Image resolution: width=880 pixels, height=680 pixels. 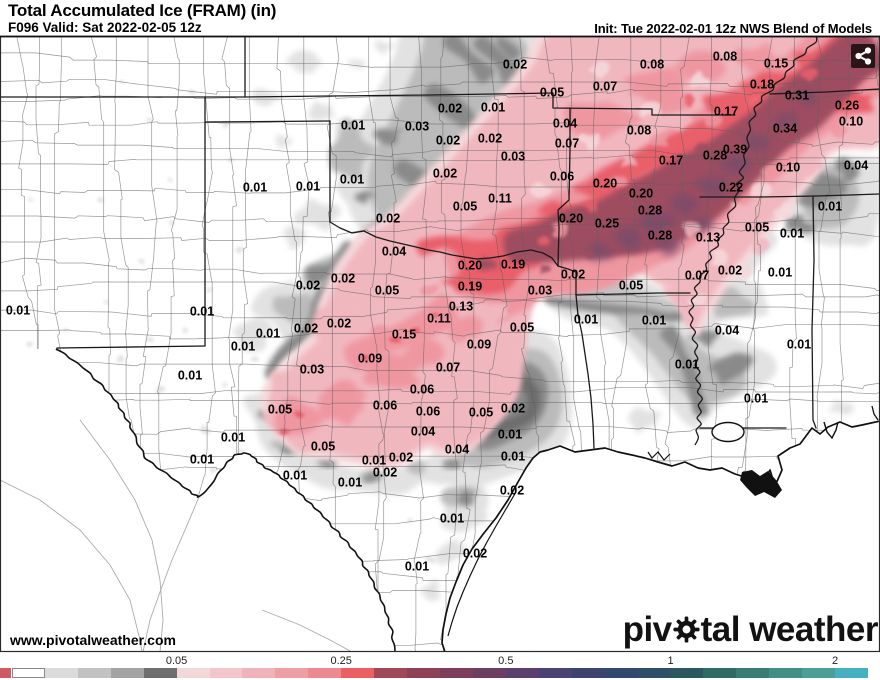 What do you see at coordinates (847, 105) in the screenshot?
I see `svg-text: 0.26` at bounding box center [847, 105].